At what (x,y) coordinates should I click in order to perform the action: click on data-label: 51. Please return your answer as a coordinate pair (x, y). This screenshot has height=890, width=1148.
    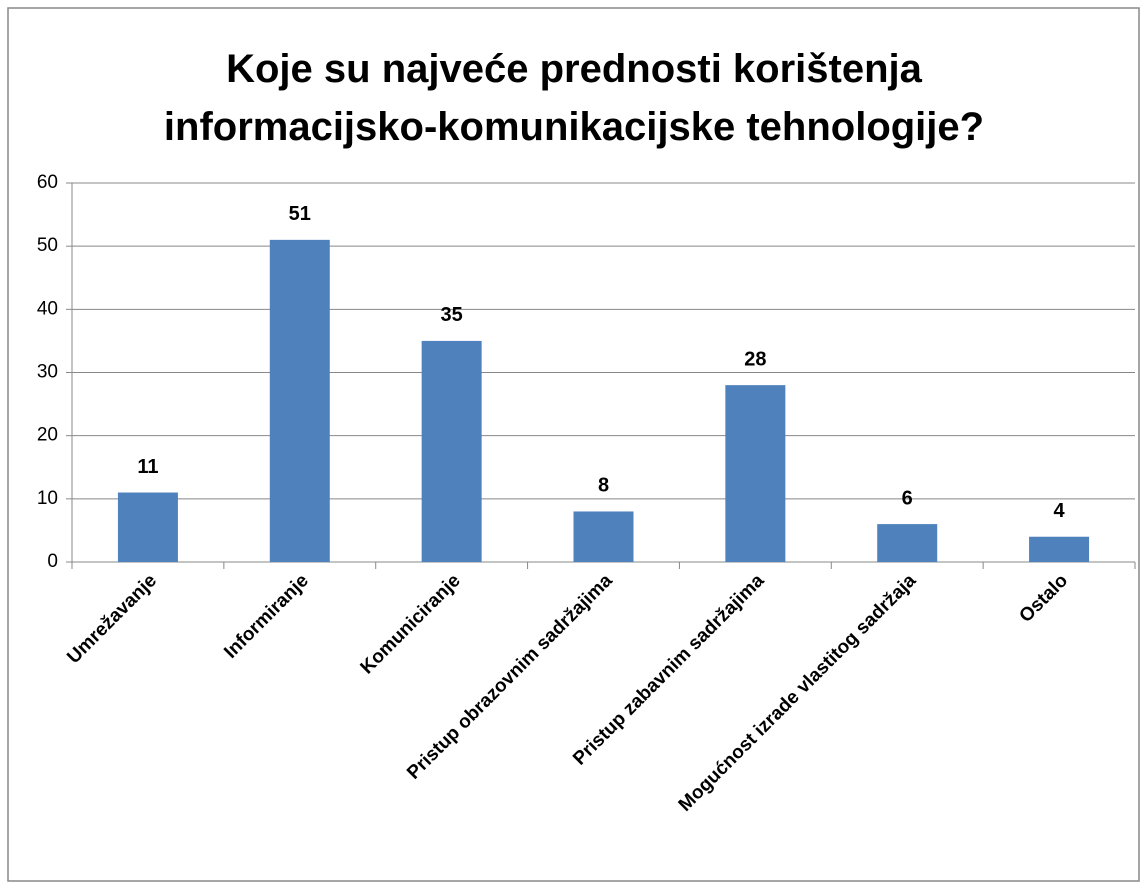
    Looking at the image, I should click on (300, 214).